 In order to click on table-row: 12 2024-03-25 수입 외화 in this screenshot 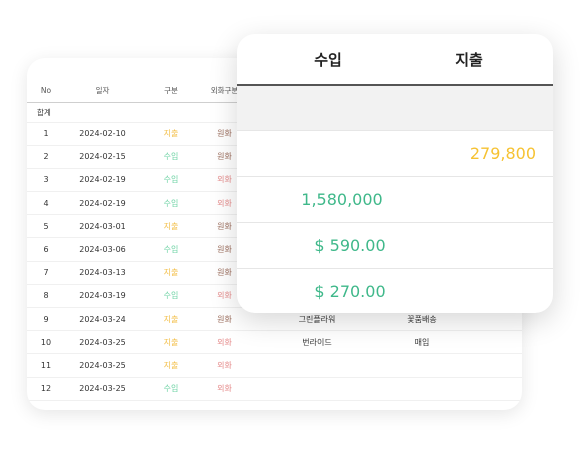, I will do `click(274, 389)`.